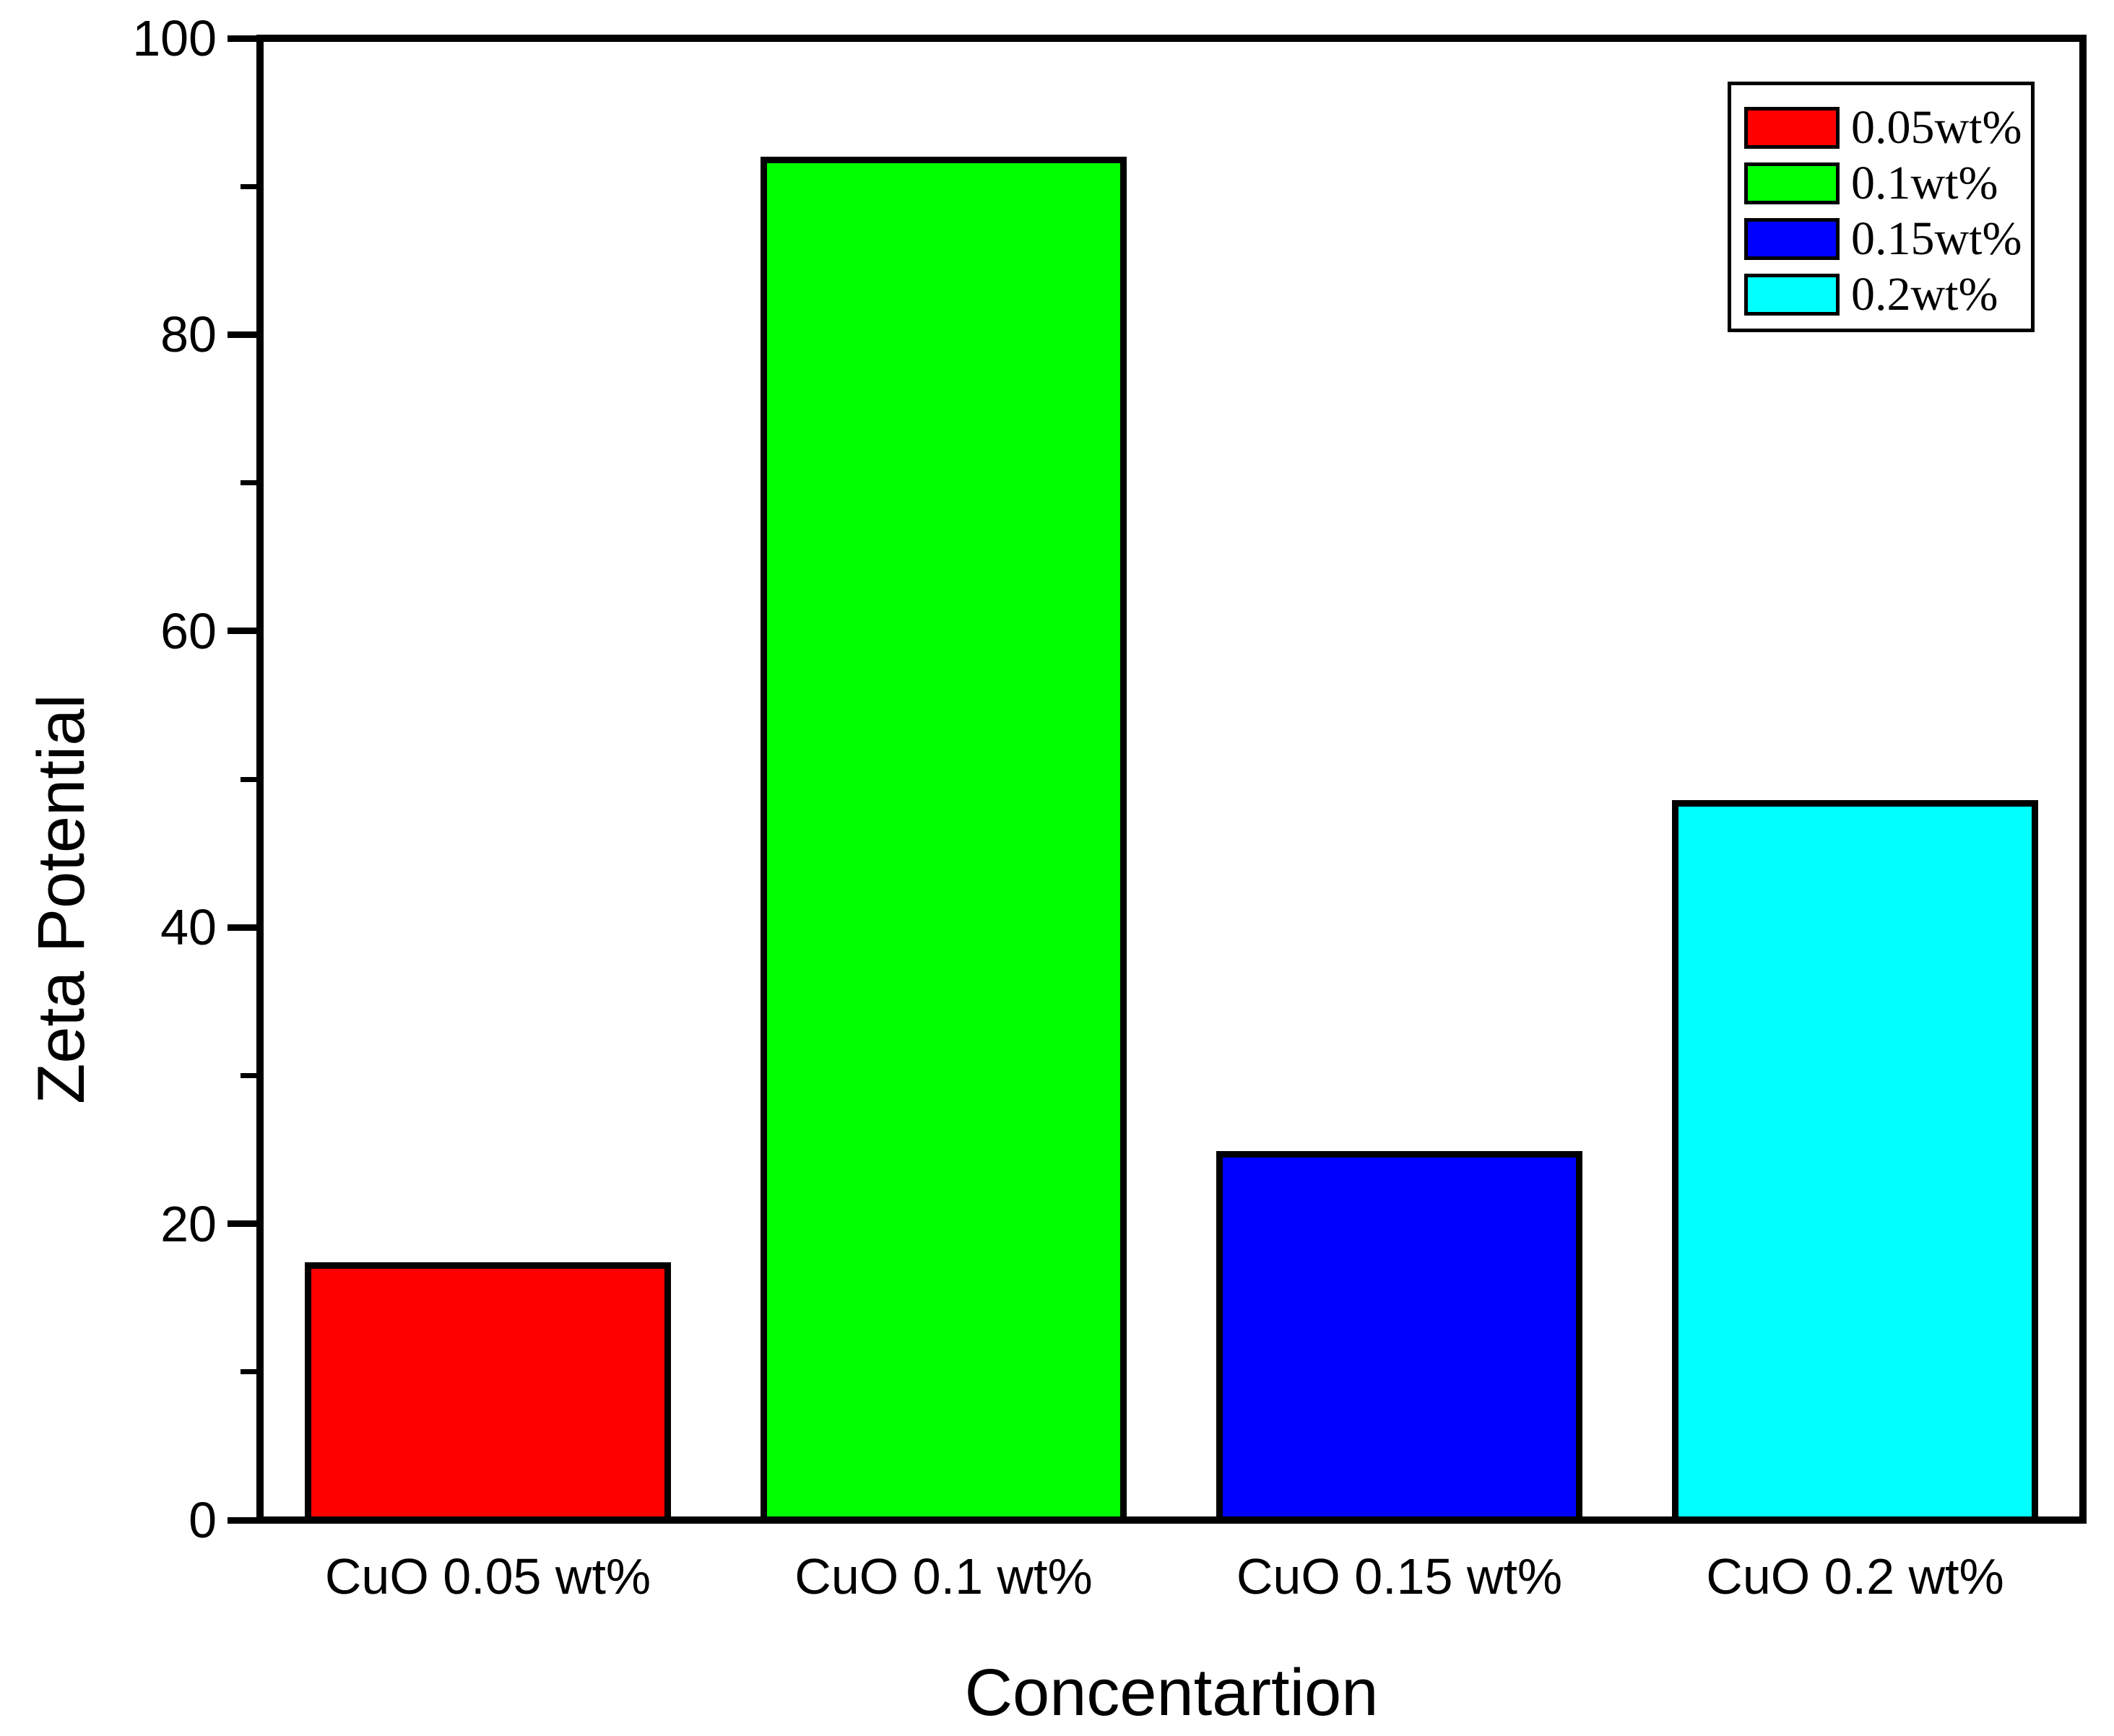  Describe the element at coordinates (203, 1520) in the screenshot. I see `y-tick-label: 0` at that location.